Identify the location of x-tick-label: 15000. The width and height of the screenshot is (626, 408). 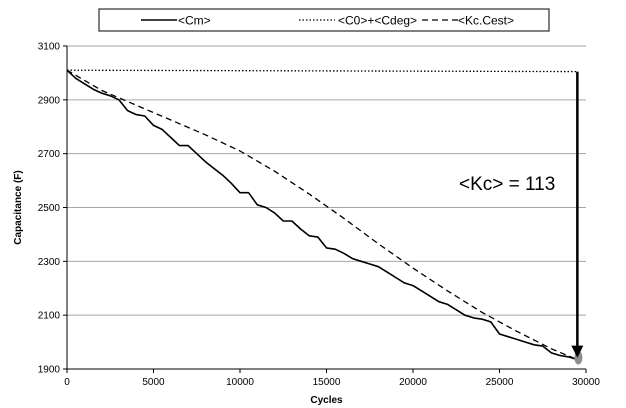
(327, 382).